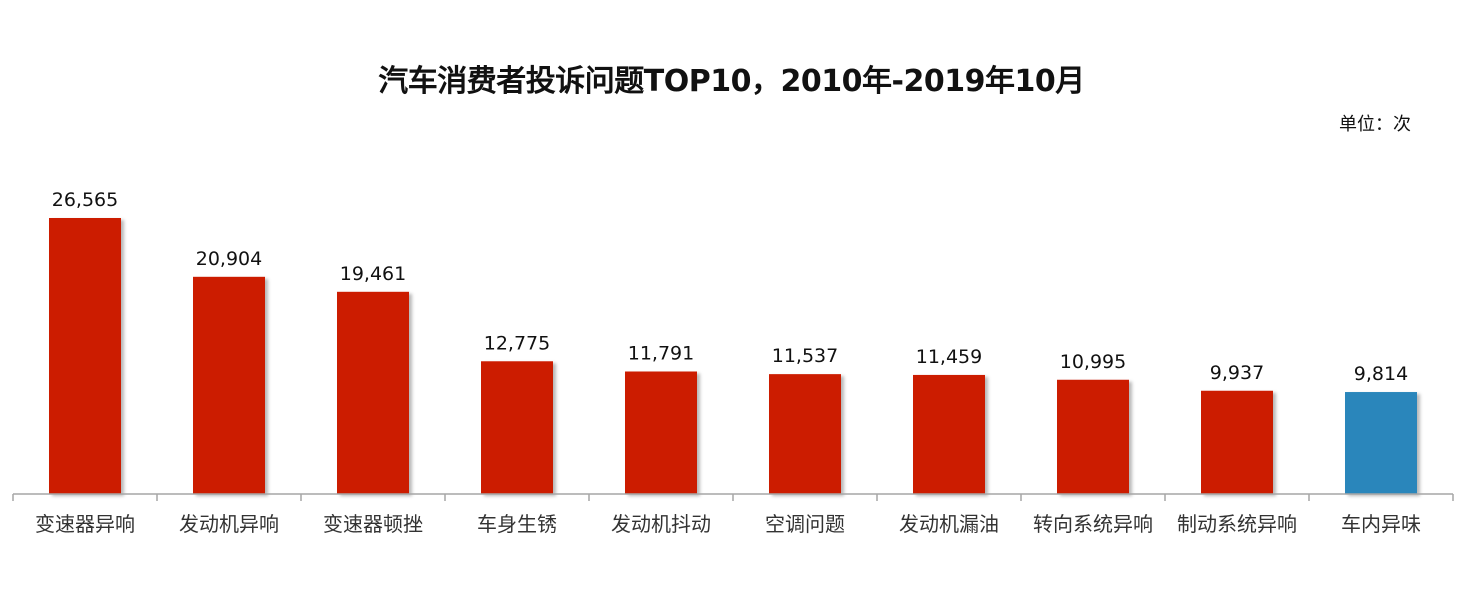  I want to click on category-label: 车身生锈, so click(517, 524).